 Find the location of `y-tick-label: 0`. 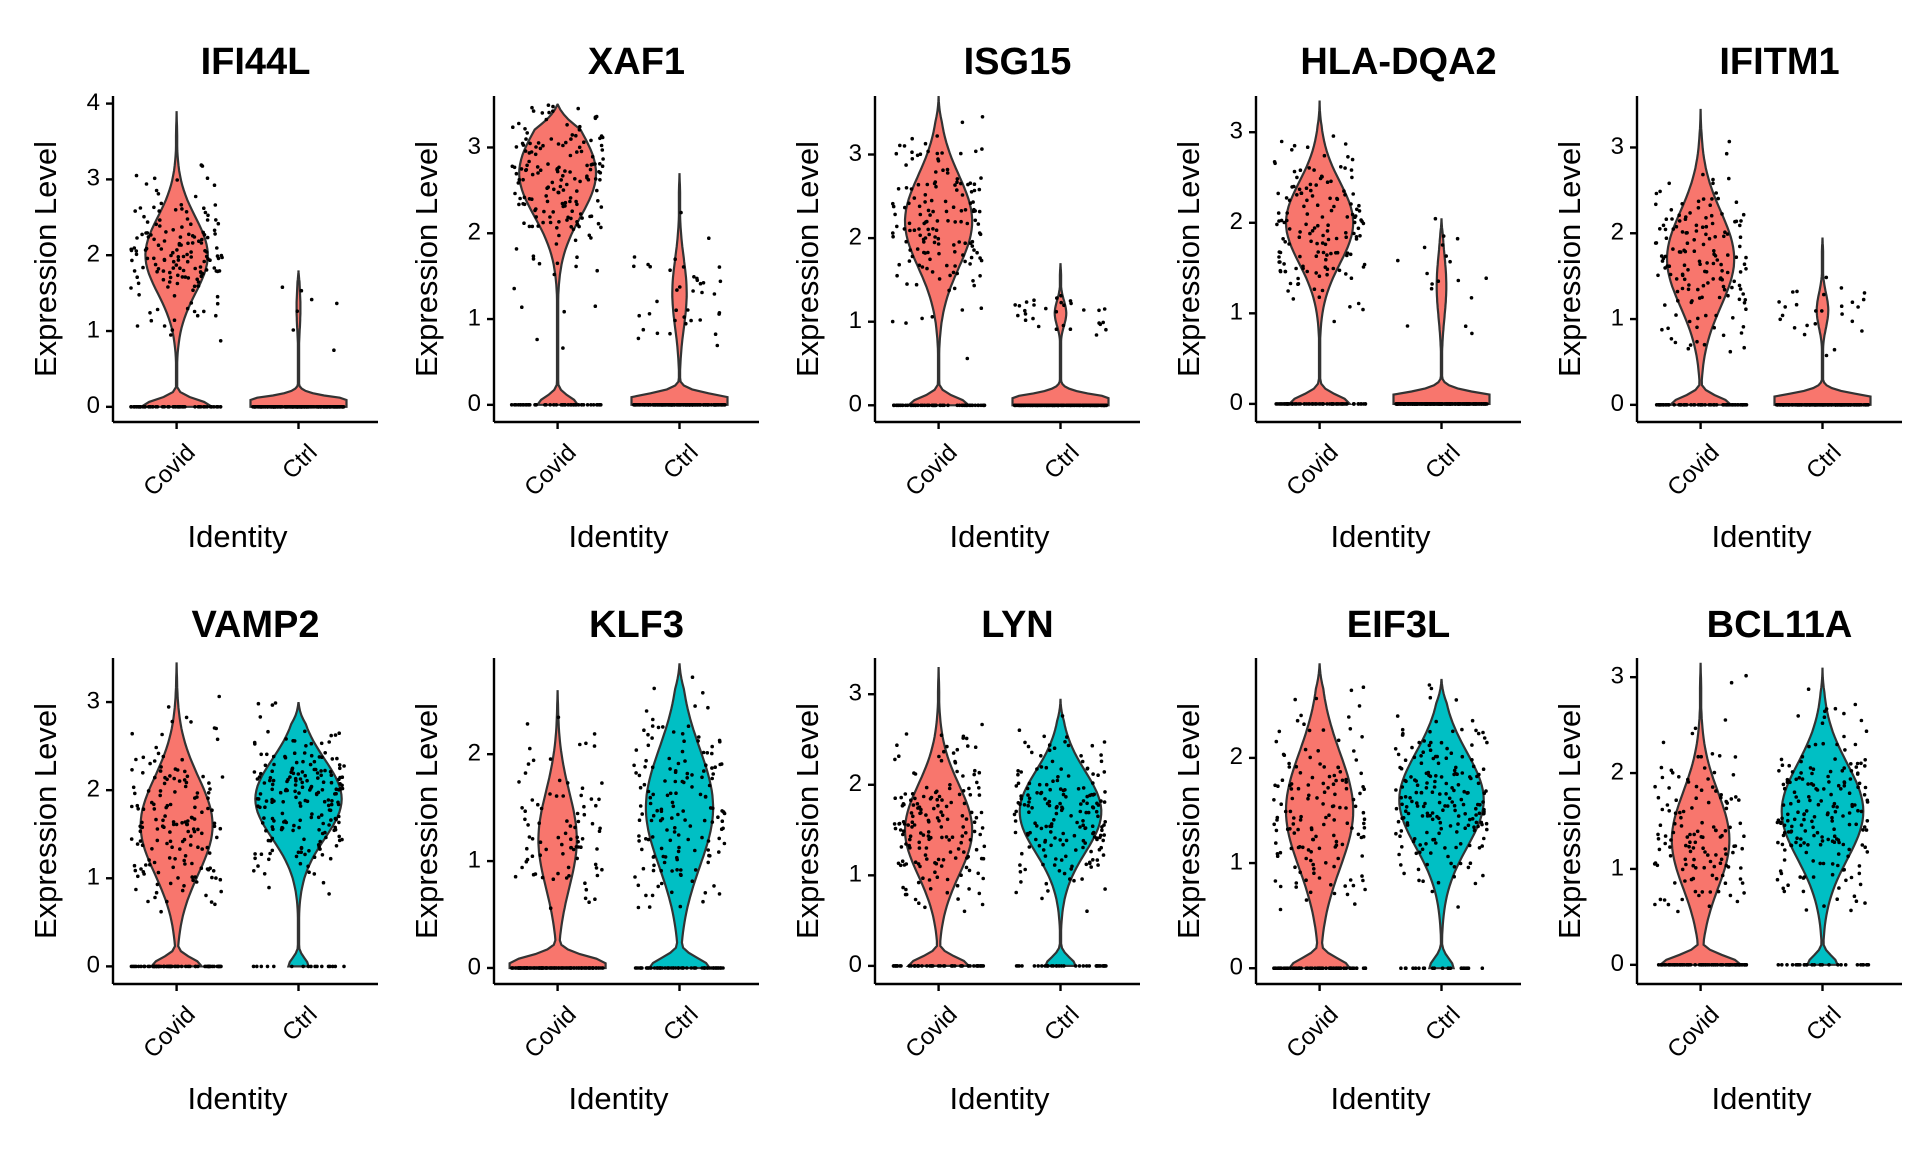

y-tick-label: 0 is located at coordinates (474, 966).